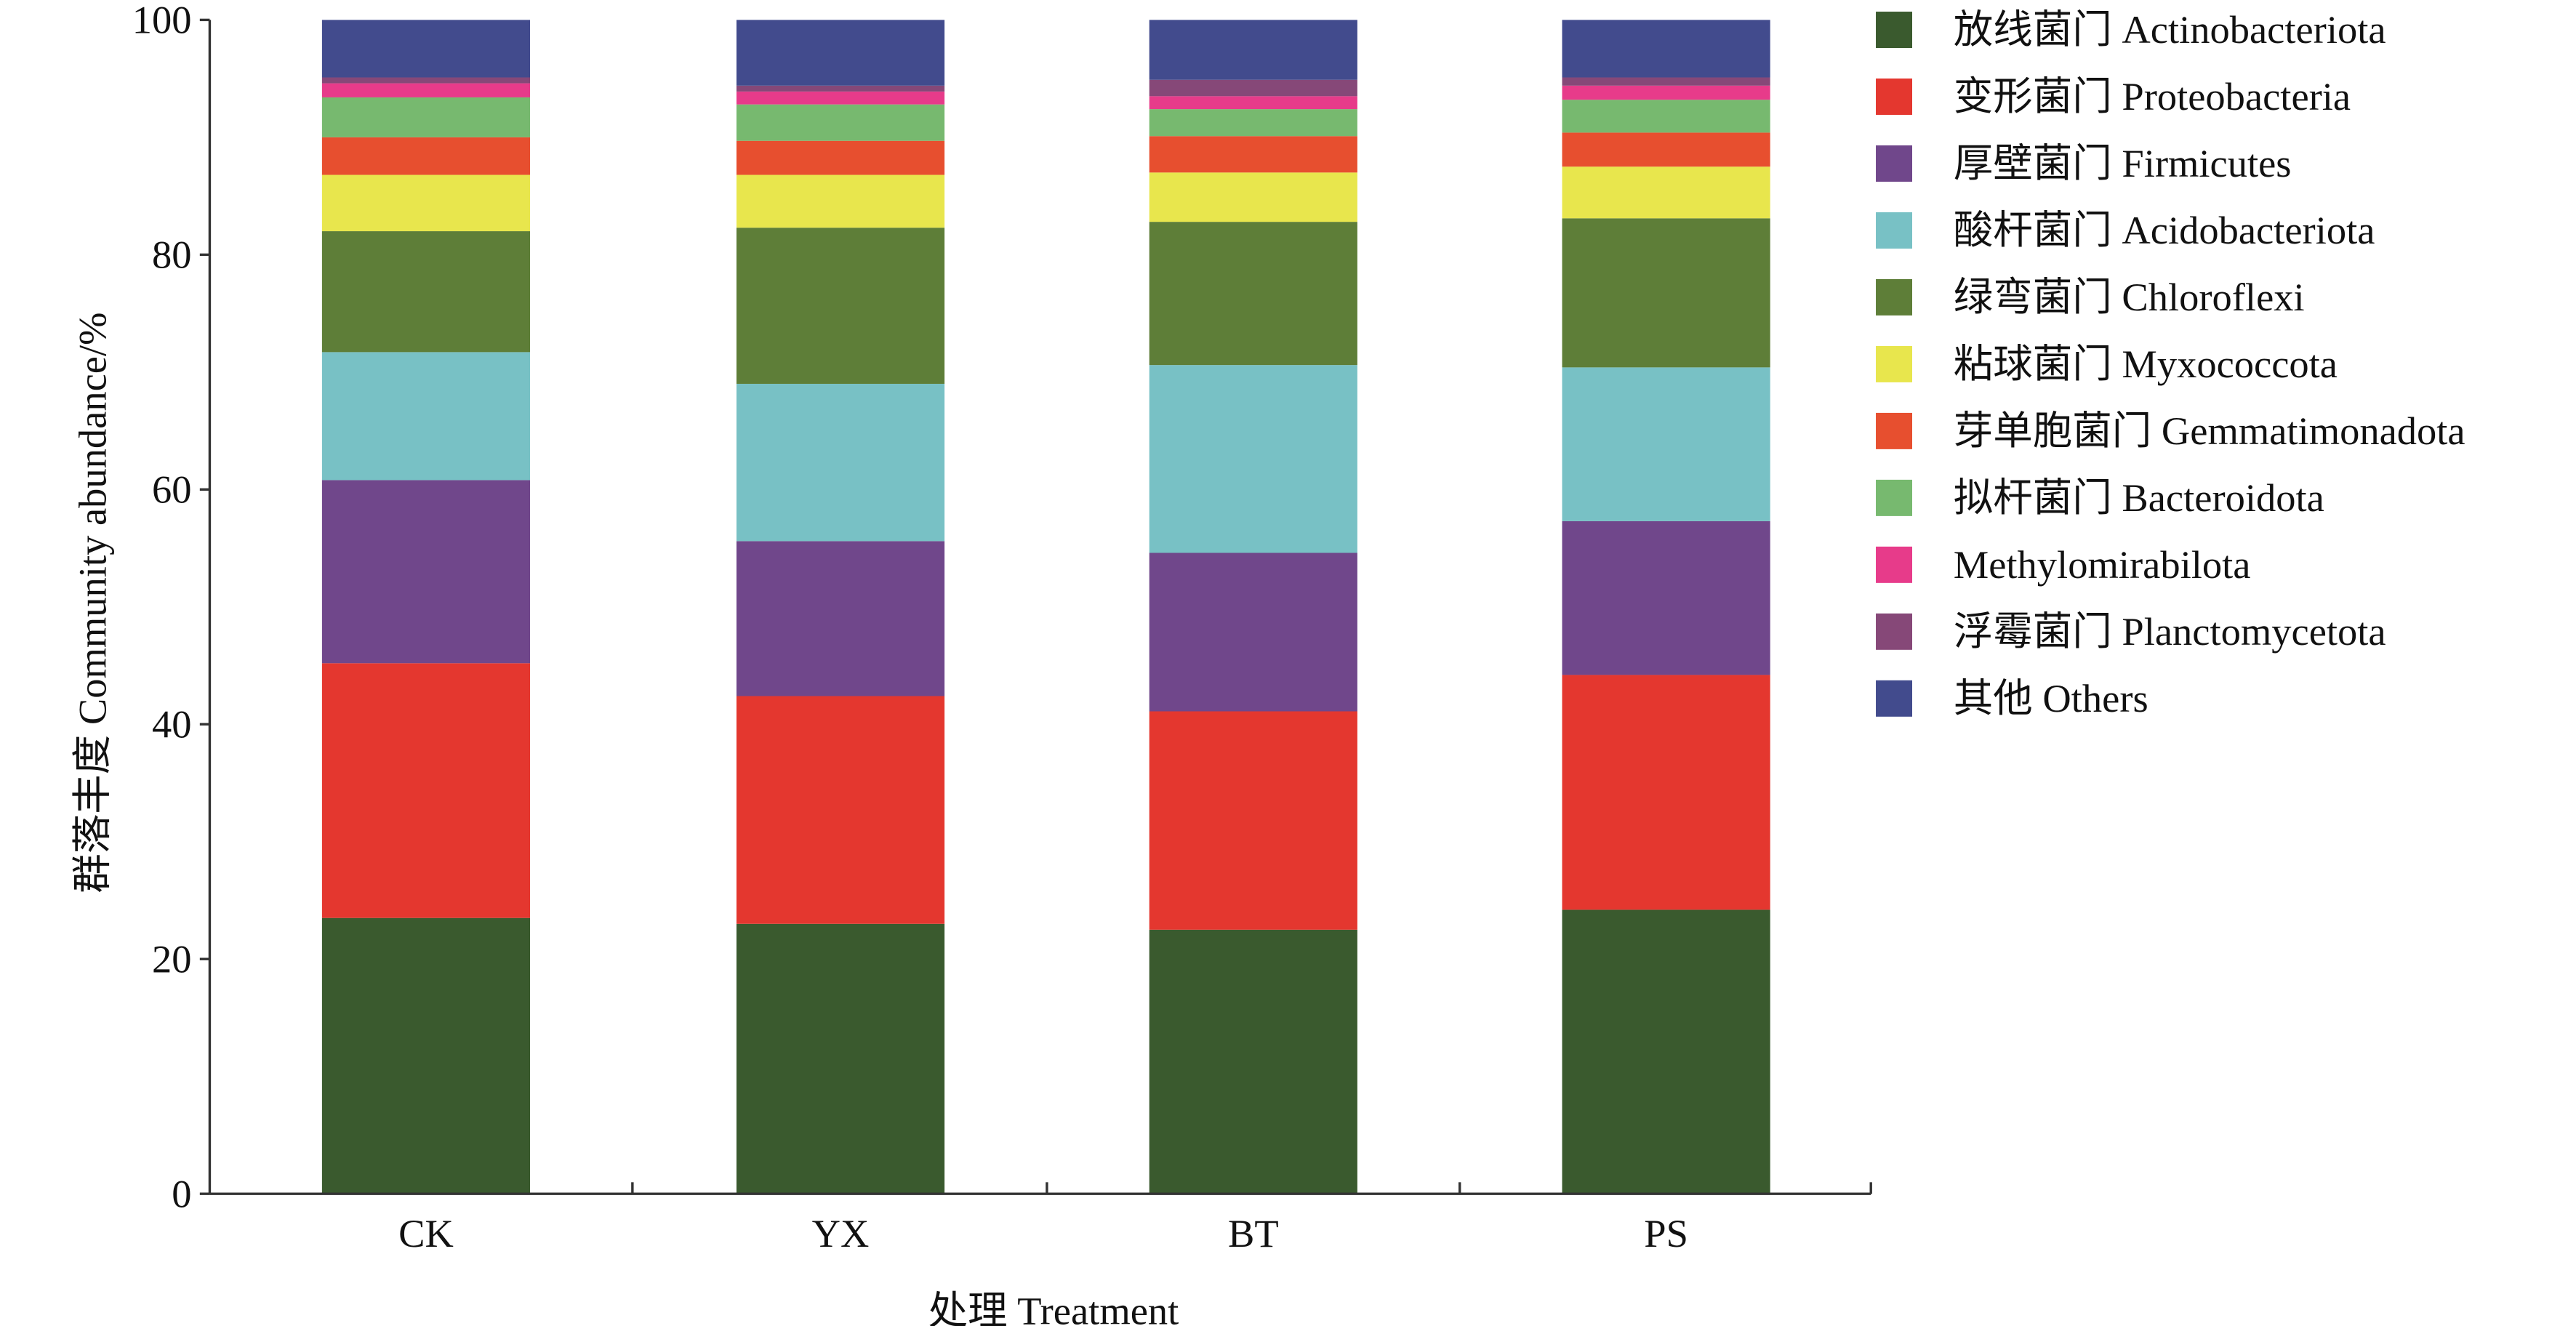  What do you see at coordinates (2129, 297) in the screenshot?
I see `legend-label: 绿弯菌门 Chloroflexi` at bounding box center [2129, 297].